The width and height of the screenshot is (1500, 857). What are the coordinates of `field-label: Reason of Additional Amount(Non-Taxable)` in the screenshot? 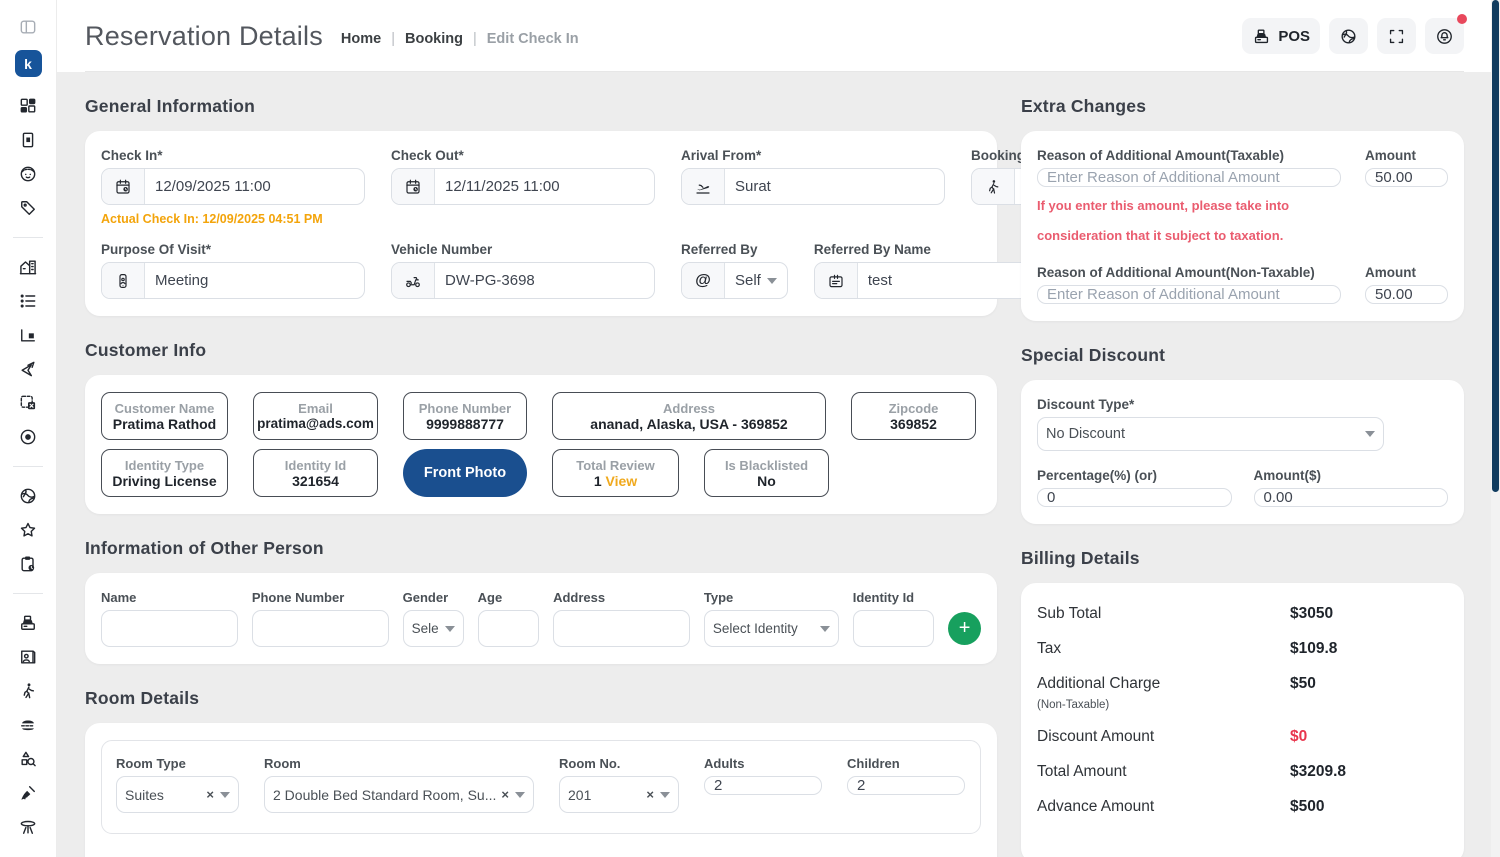 It's located at (1176, 272).